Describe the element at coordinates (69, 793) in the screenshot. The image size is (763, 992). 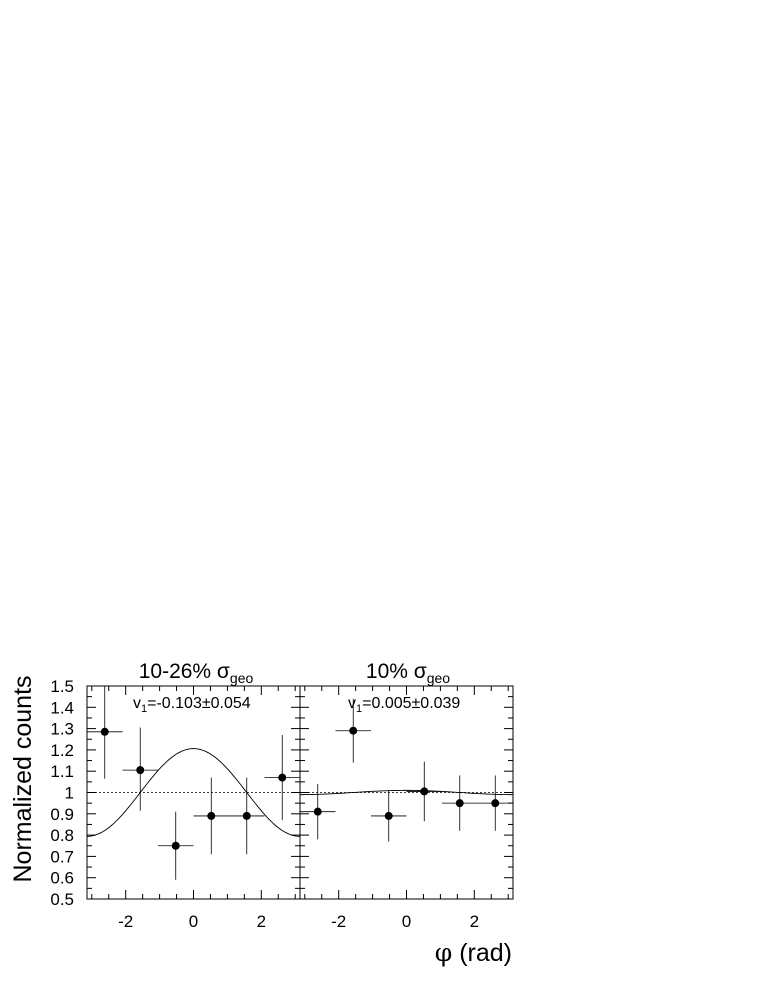
I see `y-tick-label: 1` at that location.